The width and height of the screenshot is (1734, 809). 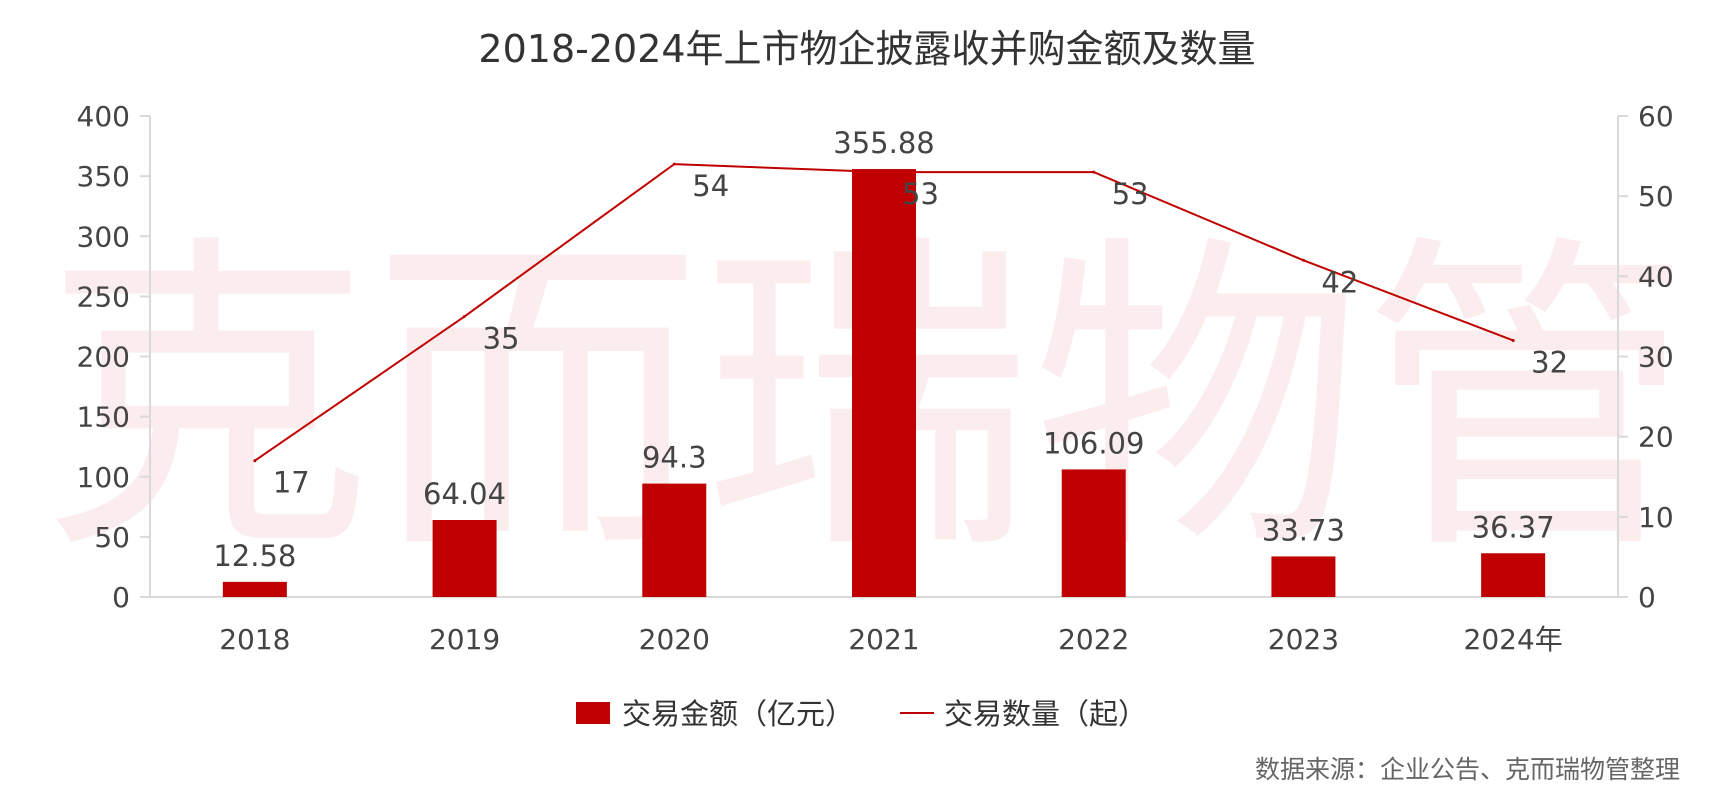 What do you see at coordinates (1093, 443) in the screenshot?
I see `bar-value-label: 106.09` at bounding box center [1093, 443].